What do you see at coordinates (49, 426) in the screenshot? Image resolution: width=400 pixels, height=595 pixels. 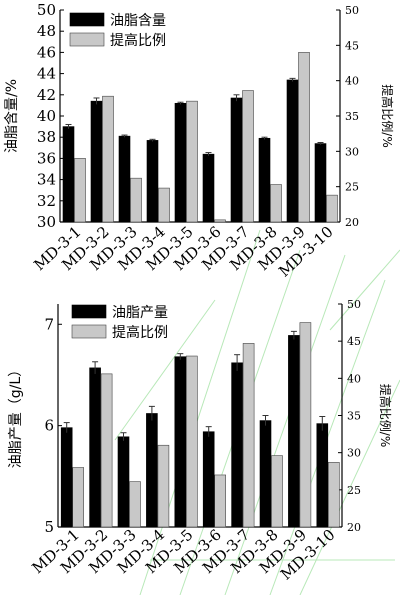 I see `left-tick-label: 6` at bounding box center [49, 426].